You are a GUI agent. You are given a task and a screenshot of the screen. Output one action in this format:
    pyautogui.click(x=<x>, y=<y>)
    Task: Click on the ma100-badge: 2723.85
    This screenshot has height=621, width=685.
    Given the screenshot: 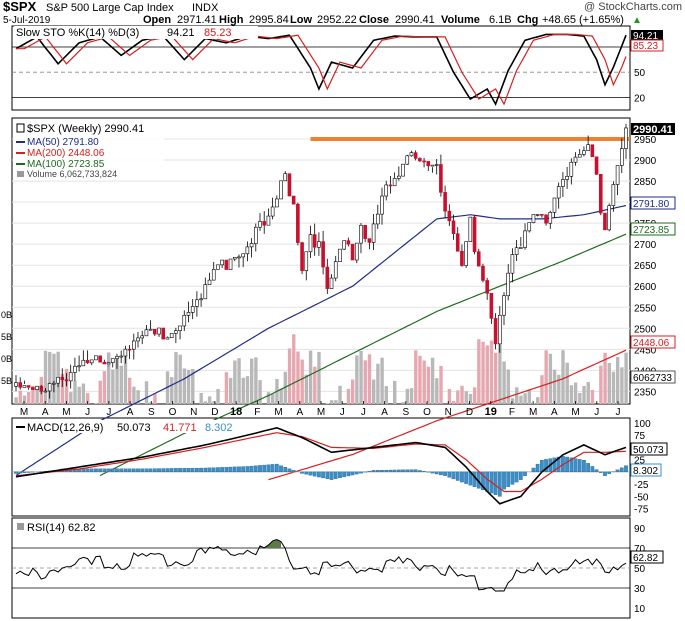 What is the action you would take?
    pyautogui.click(x=651, y=230)
    